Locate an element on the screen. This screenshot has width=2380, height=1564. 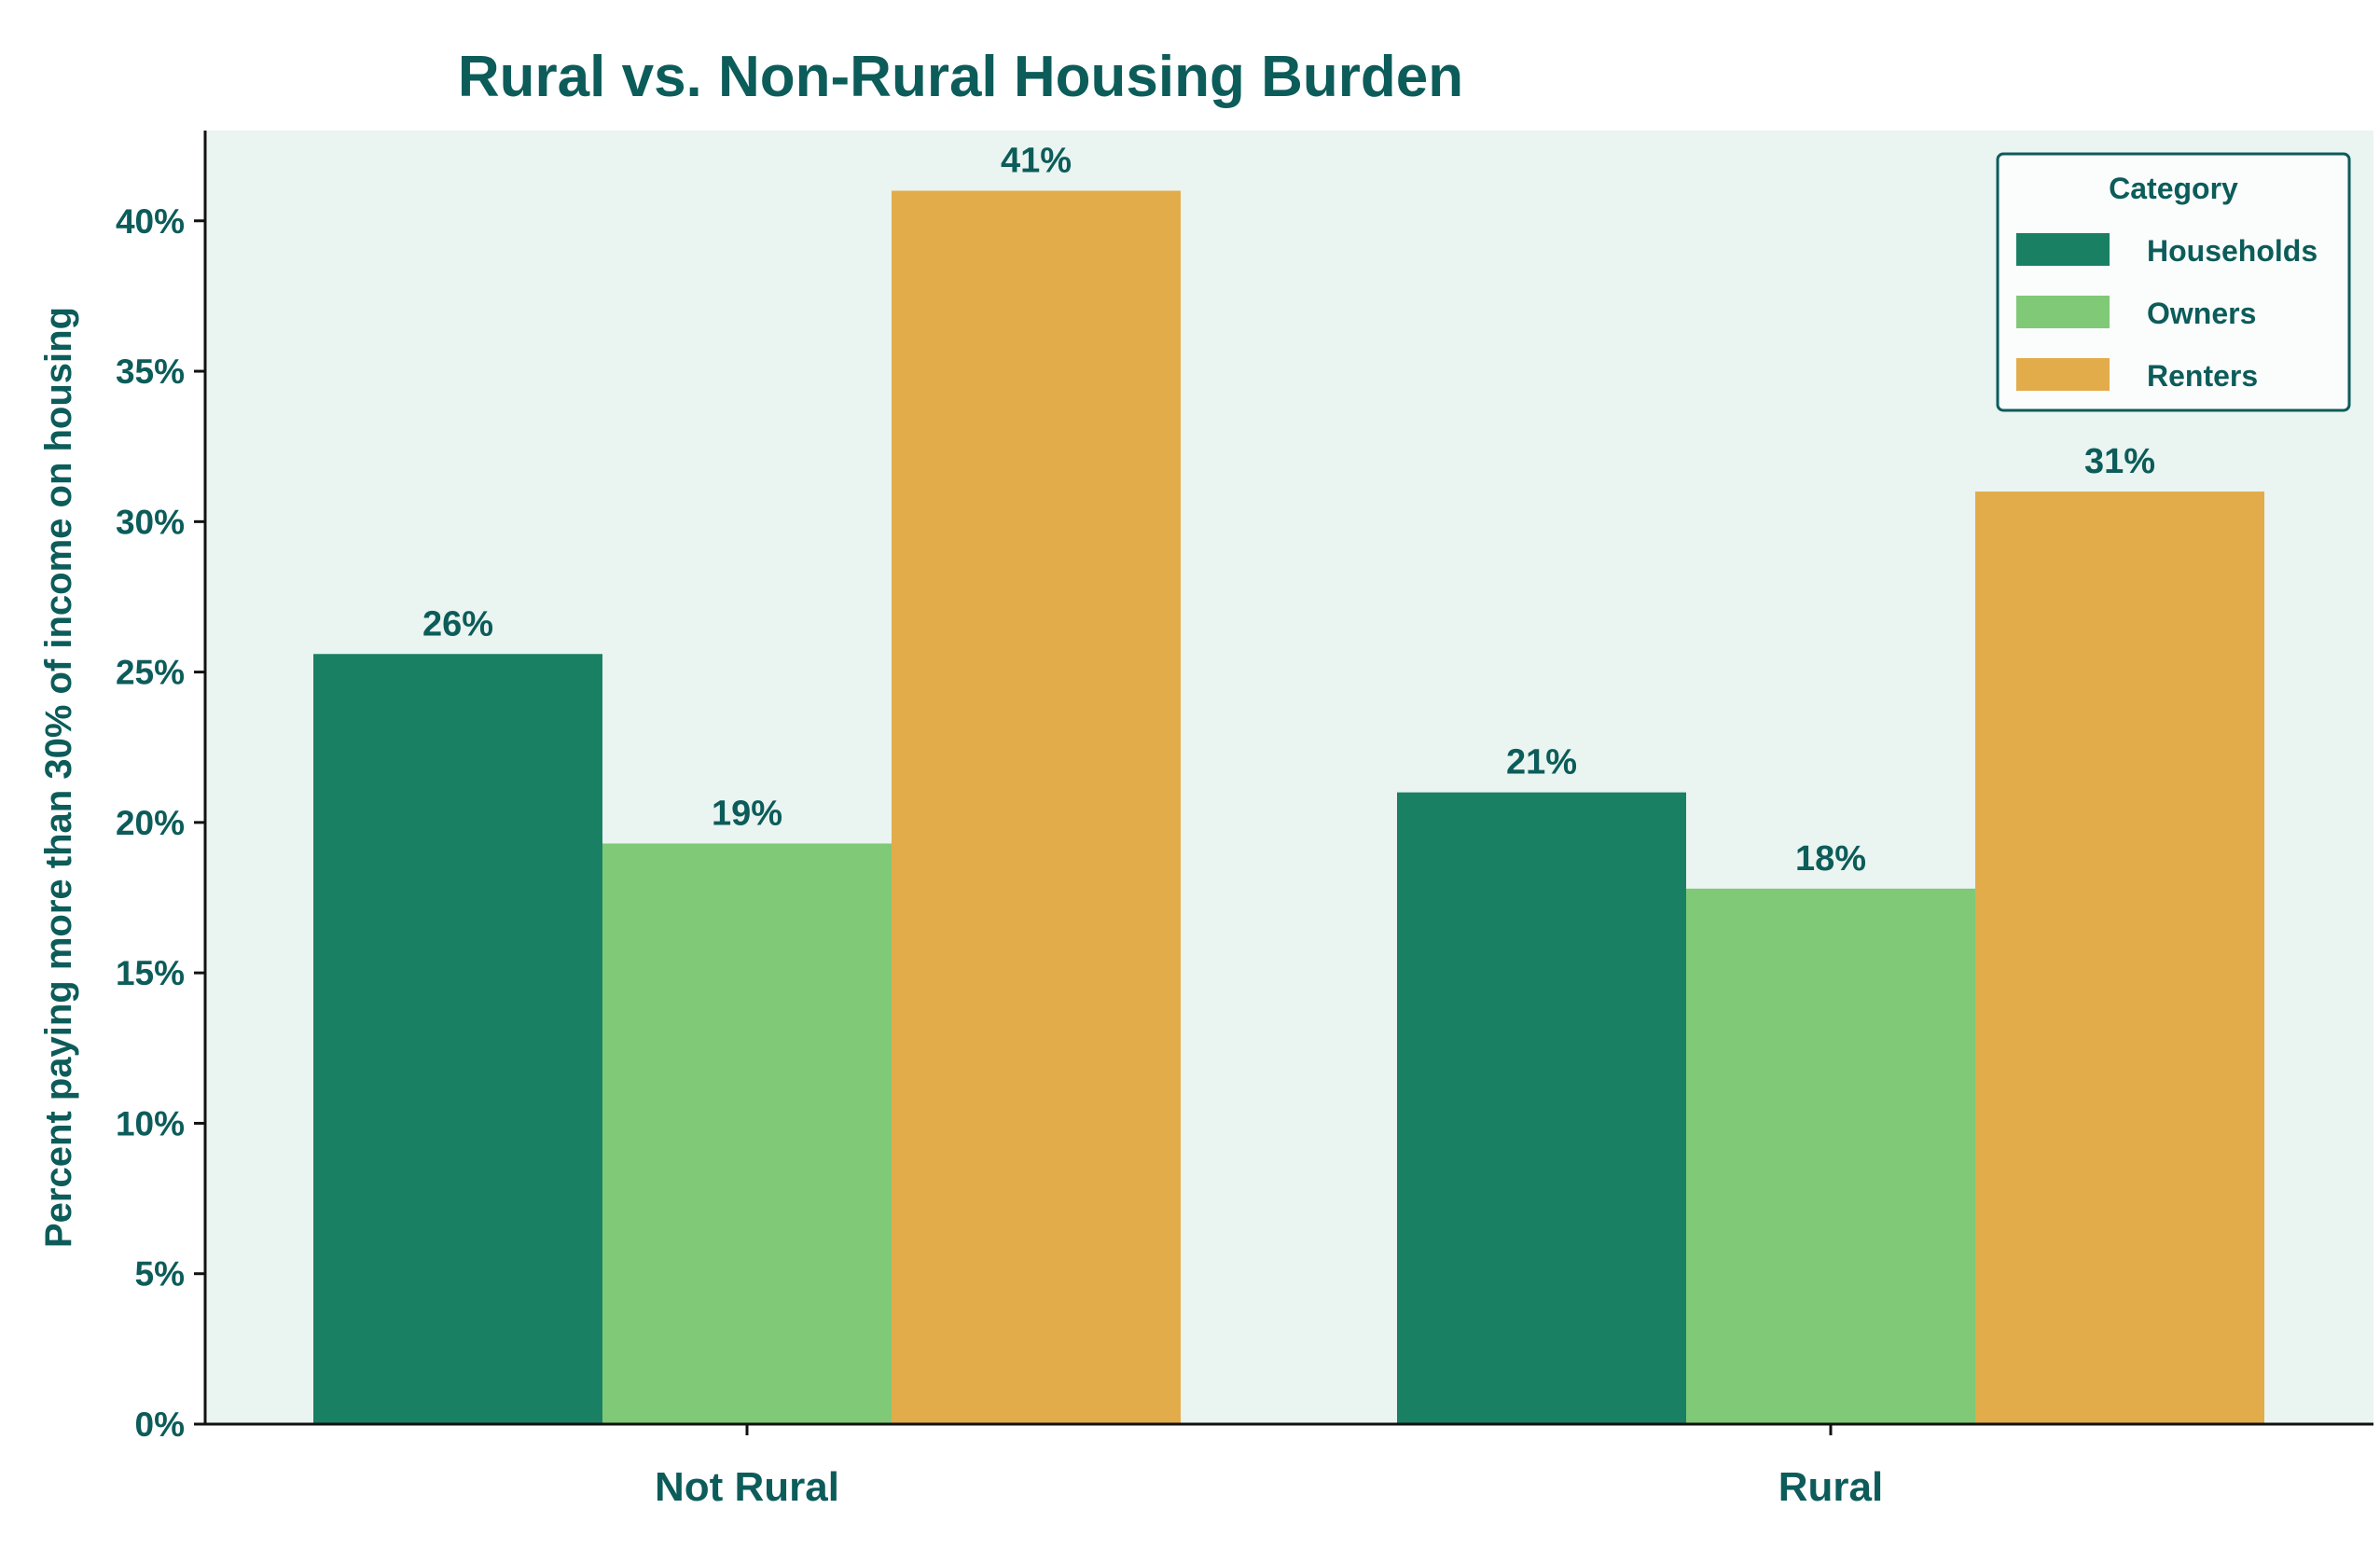
legend: Category Households Owners Renters is located at coordinates (2173, 282).